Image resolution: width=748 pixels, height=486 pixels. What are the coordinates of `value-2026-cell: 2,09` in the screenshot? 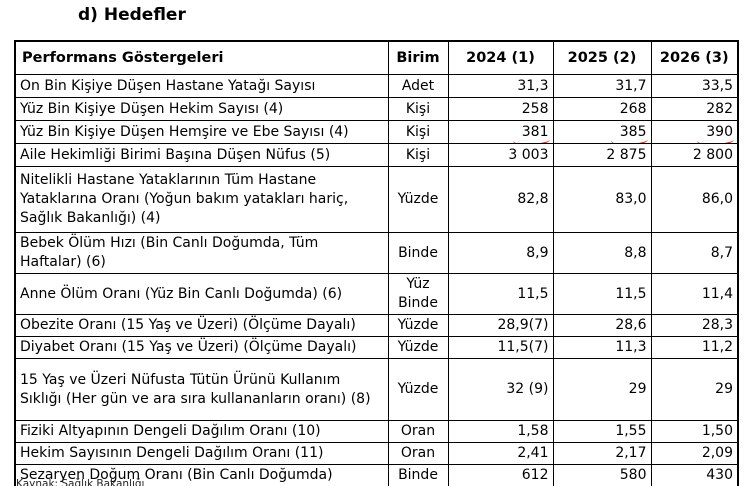 It's located at (694, 453).